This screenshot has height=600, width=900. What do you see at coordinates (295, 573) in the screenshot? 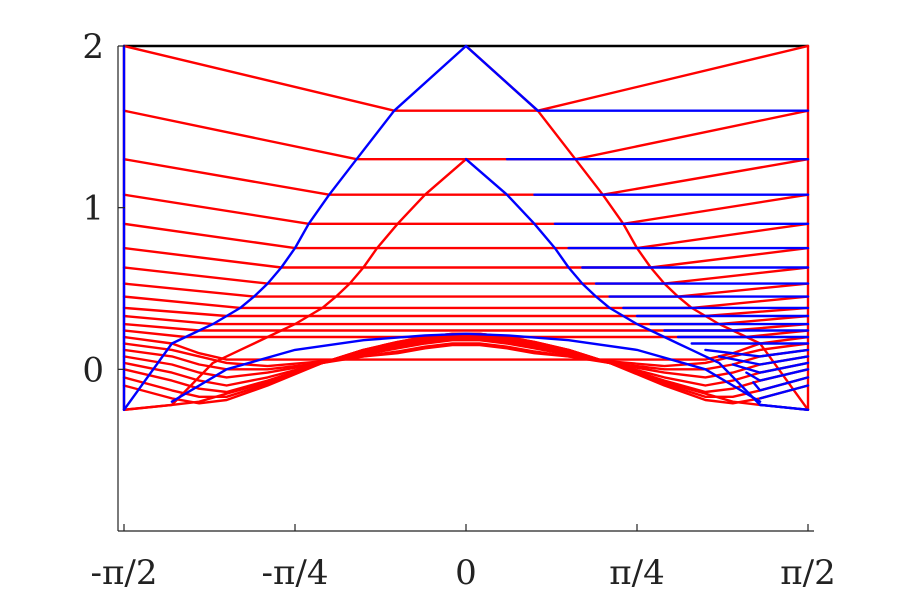
I see `x-tick-label-1: -π/4` at bounding box center [295, 573].